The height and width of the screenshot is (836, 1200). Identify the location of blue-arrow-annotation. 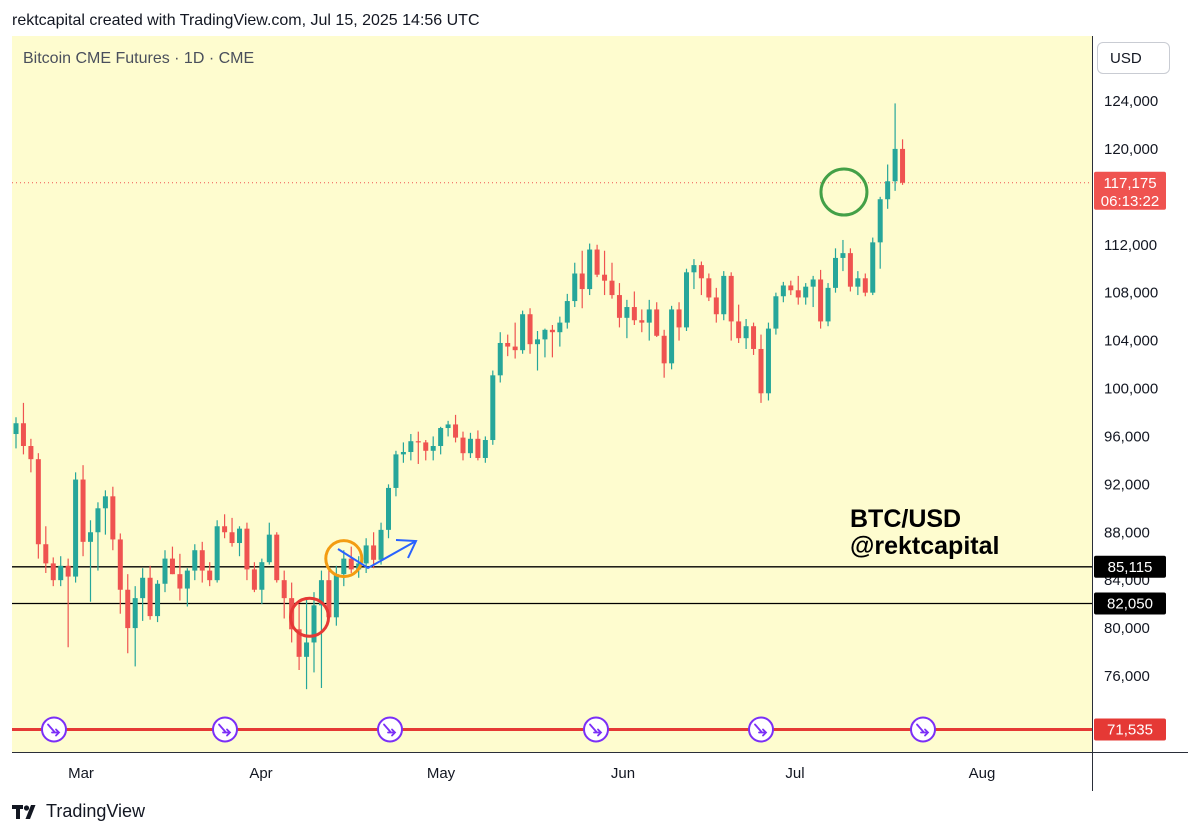
(377, 554).